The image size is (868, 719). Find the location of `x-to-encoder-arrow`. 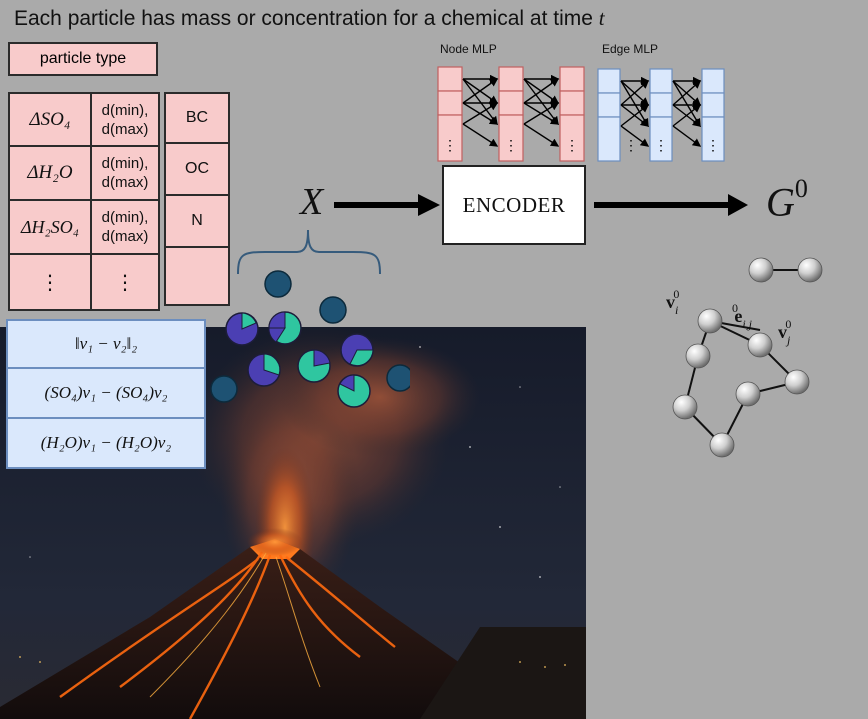

x-to-encoder-arrow is located at coordinates (387, 205).